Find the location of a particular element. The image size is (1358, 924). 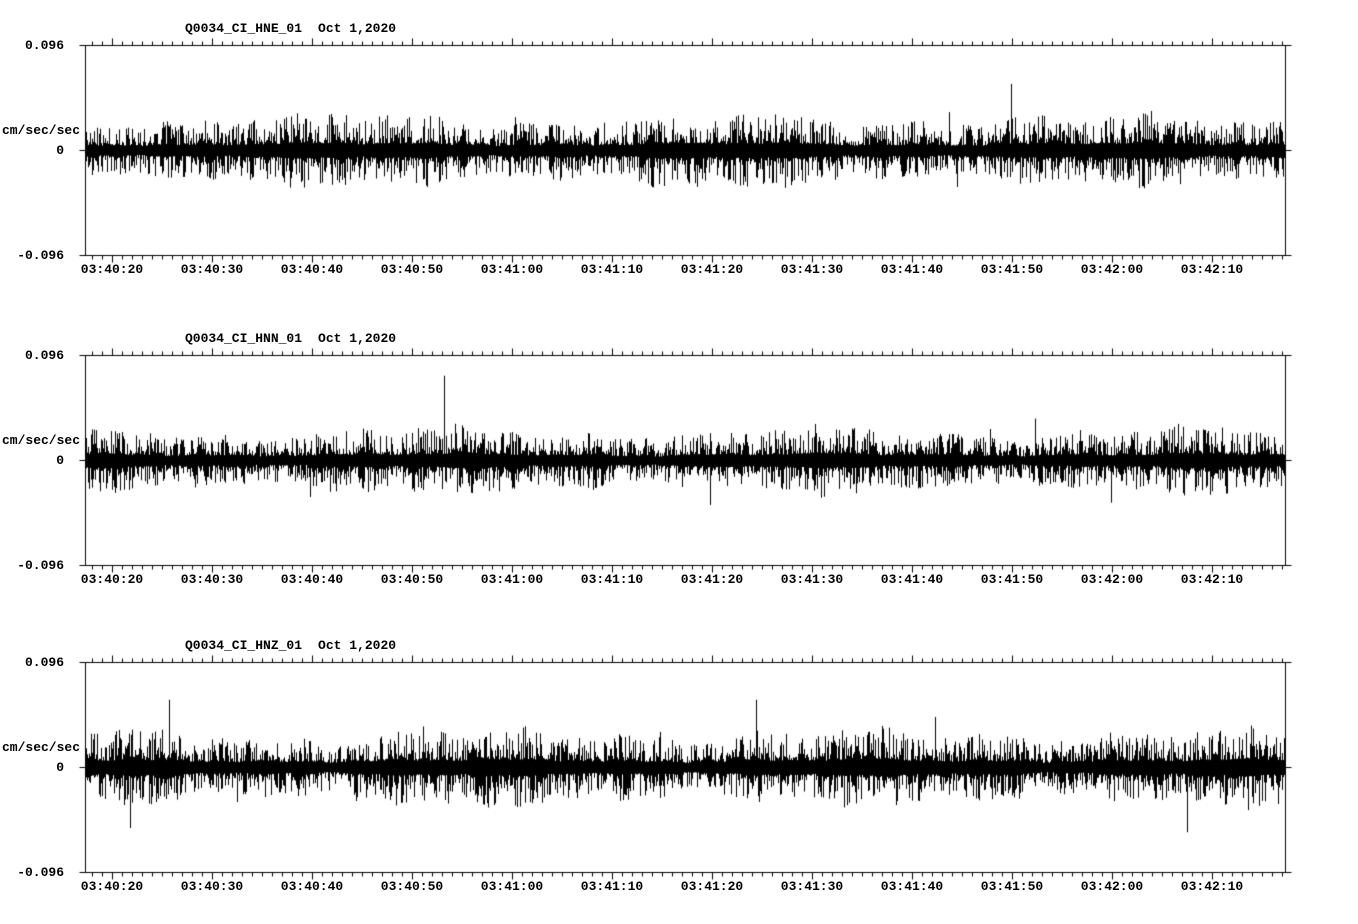

chart-title: Q0034_CI_HNN_01 Oct 1,2020 is located at coordinates (290, 338).